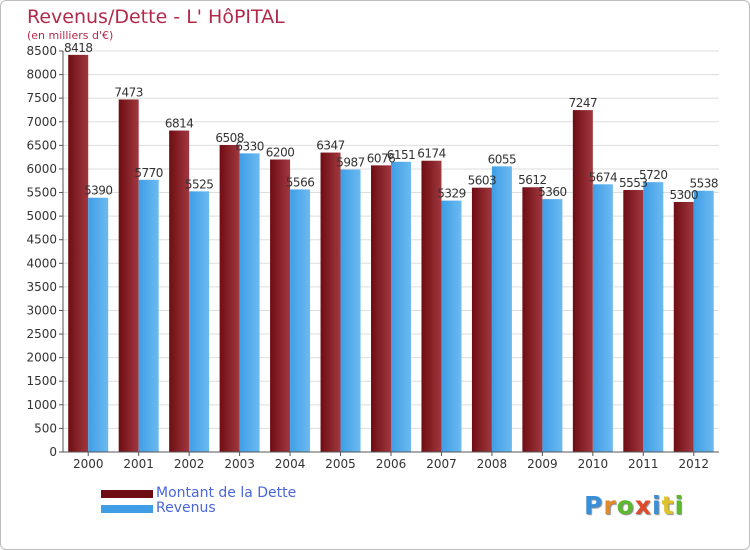 The image size is (750, 550). Describe the element at coordinates (350, 163) in the screenshot. I see `data-label-revenus: 5987` at that location.